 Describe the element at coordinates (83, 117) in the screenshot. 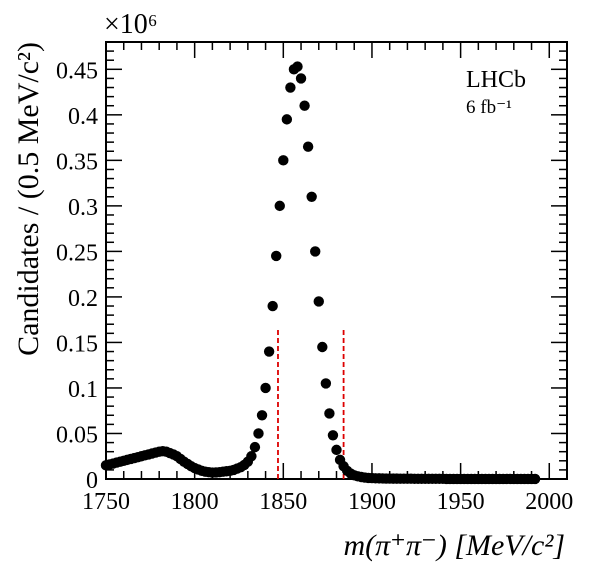

I see `y-tick-label: 0.4` at that location.